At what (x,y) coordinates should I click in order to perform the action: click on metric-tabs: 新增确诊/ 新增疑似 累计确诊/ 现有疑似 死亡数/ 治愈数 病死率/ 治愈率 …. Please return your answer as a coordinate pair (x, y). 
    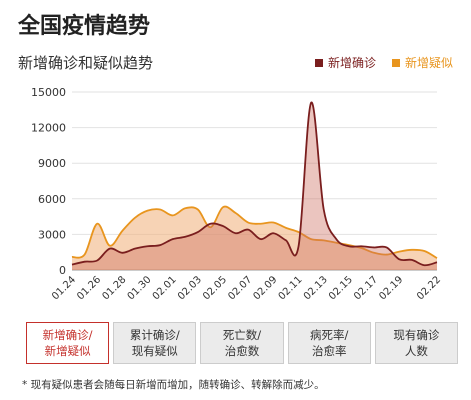
    Looking at the image, I should click on (242, 343).